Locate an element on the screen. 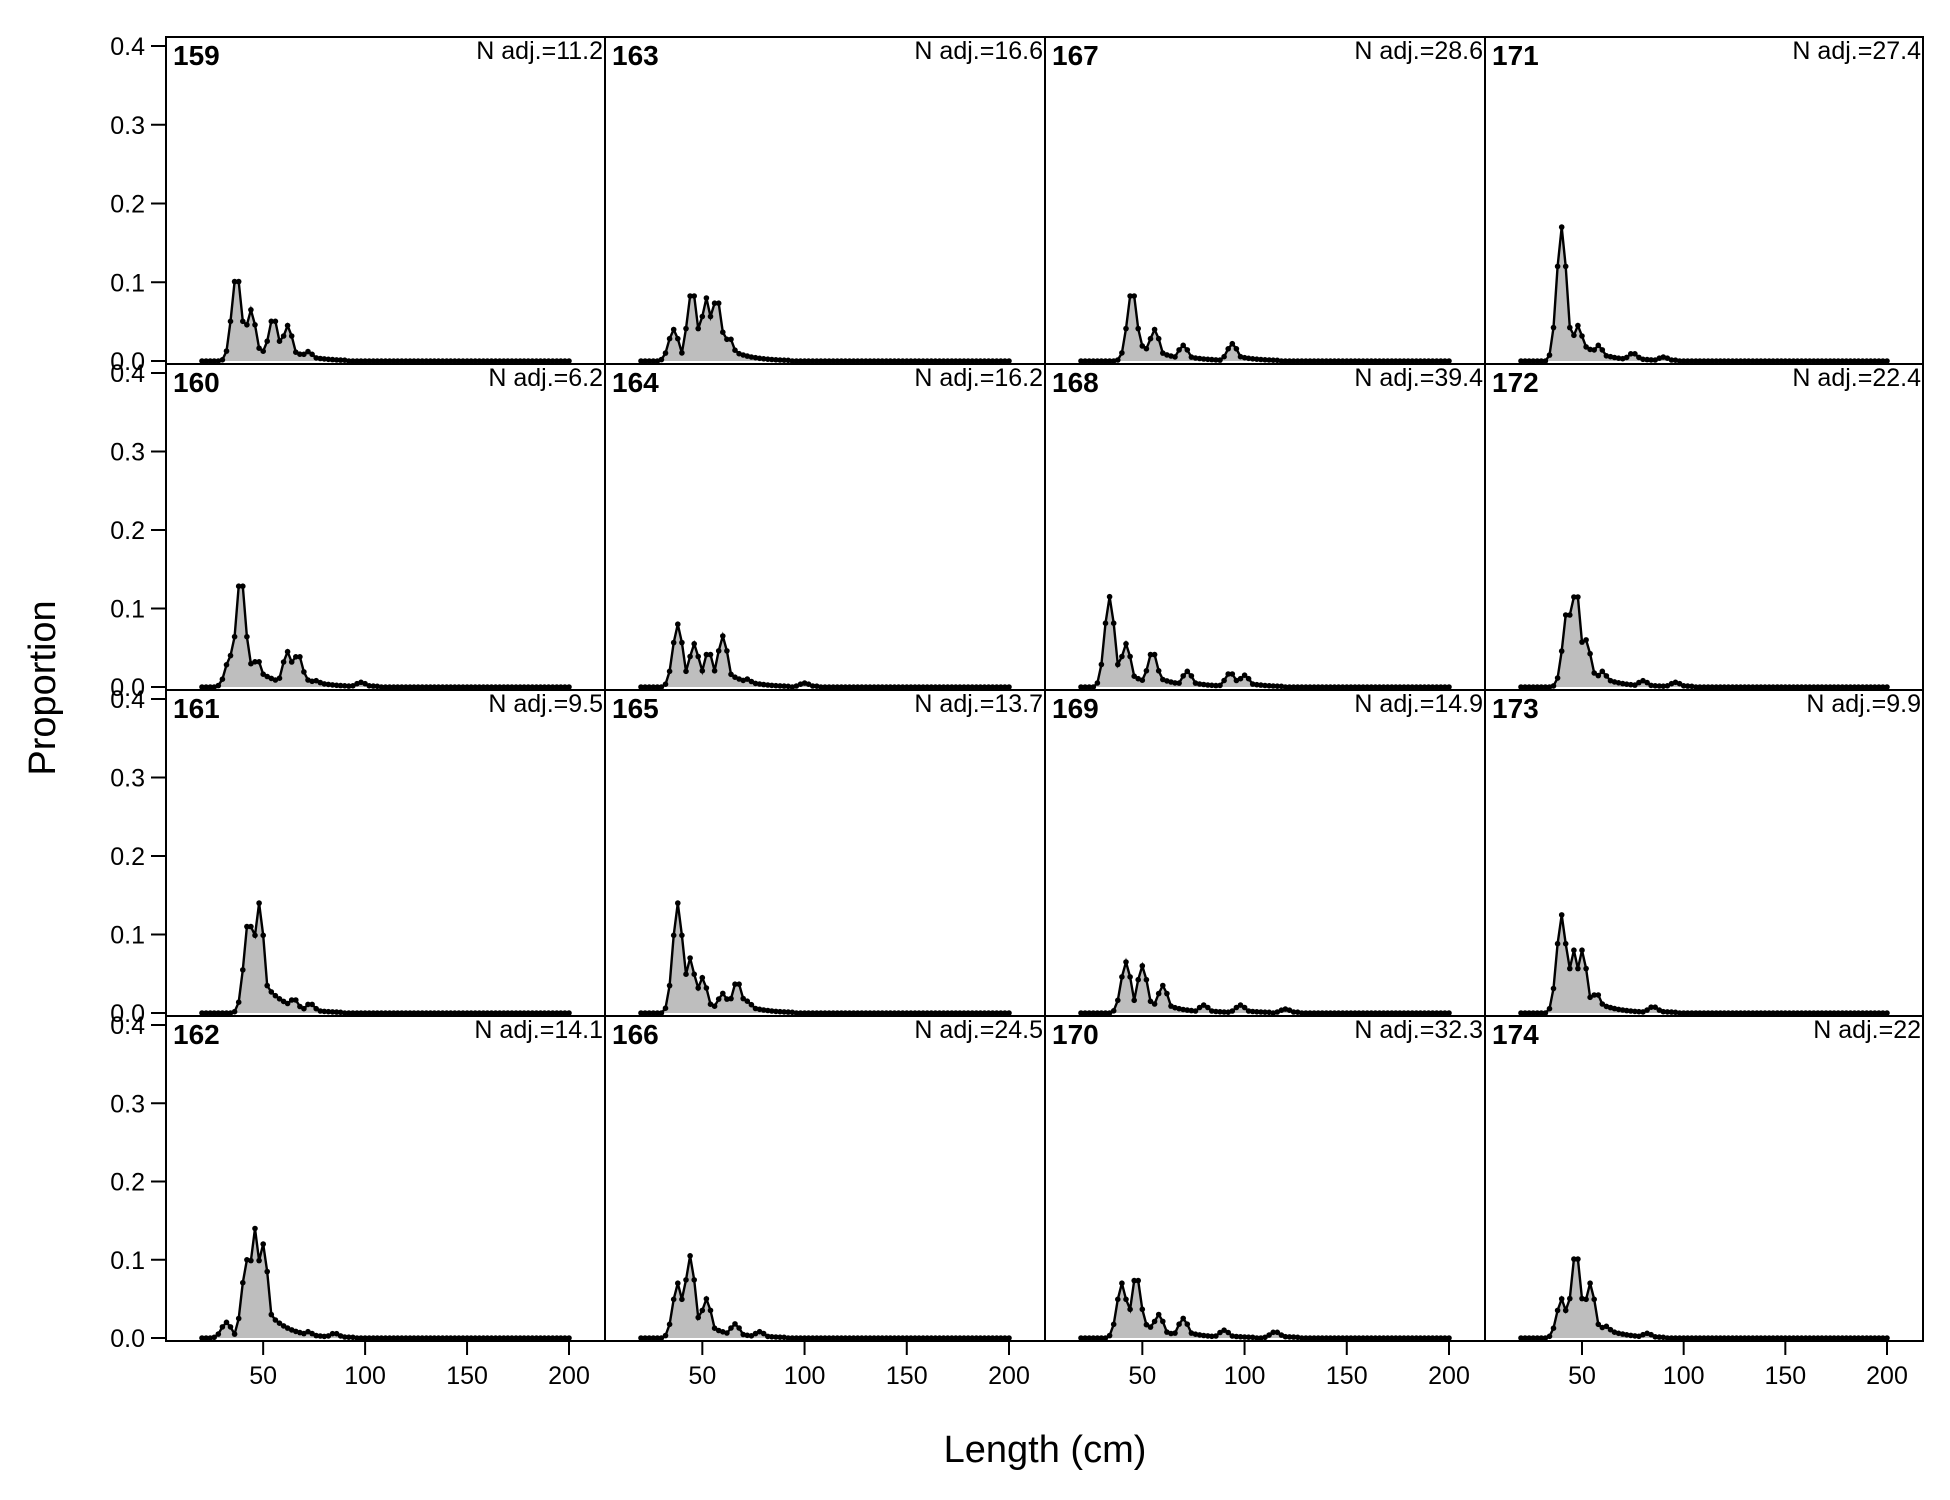  n-adj-label: N adj.=22 is located at coordinates (1867, 1030).